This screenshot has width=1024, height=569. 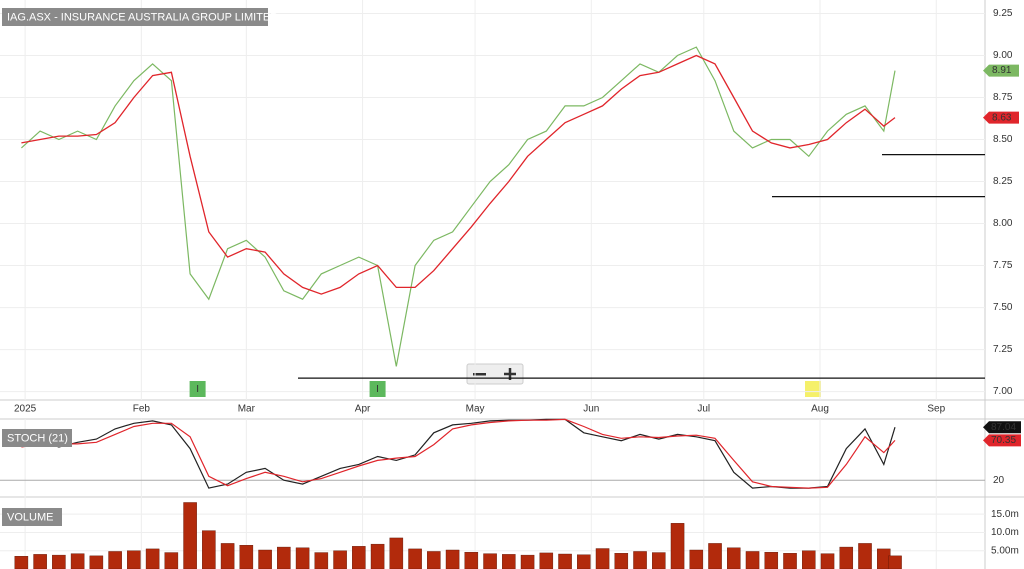 I want to click on y-tick-label: 8.25, so click(x=1003, y=181).